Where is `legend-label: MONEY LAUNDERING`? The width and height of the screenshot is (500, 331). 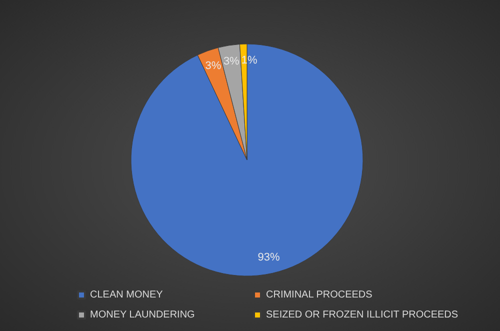
legend-label: MONEY LAUNDERING is located at coordinates (143, 315).